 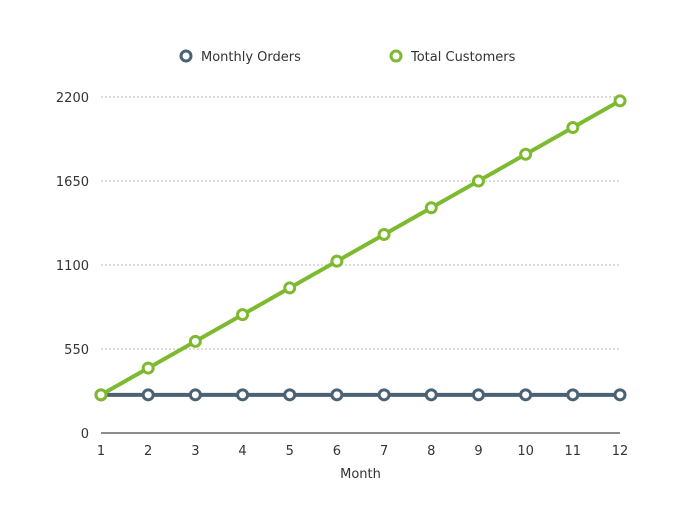 I want to click on y-tick-label: 1650, so click(x=72, y=182).